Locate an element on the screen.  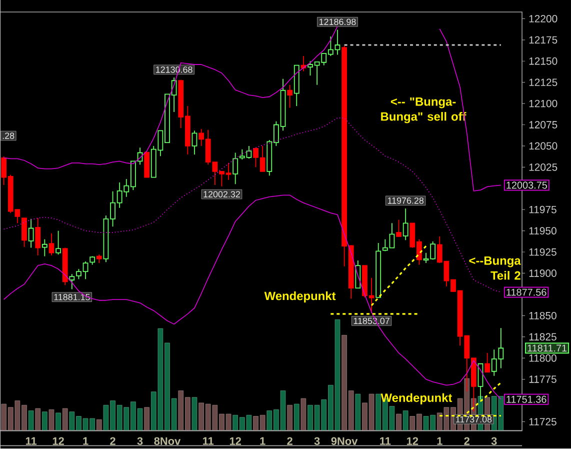
y-tick-label: 12200 is located at coordinates (543, 19).